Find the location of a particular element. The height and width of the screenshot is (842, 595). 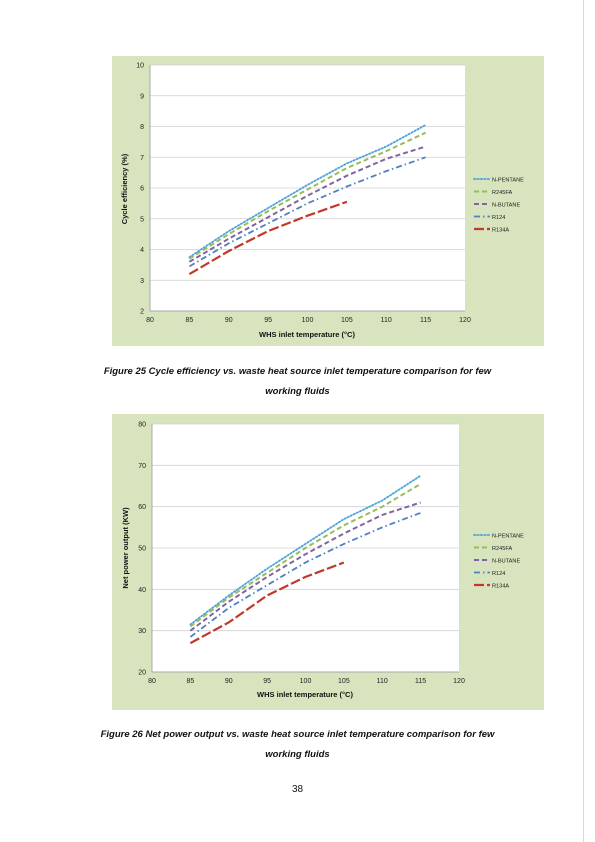

y-tick-label: 2 is located at coordinates (142, 312).